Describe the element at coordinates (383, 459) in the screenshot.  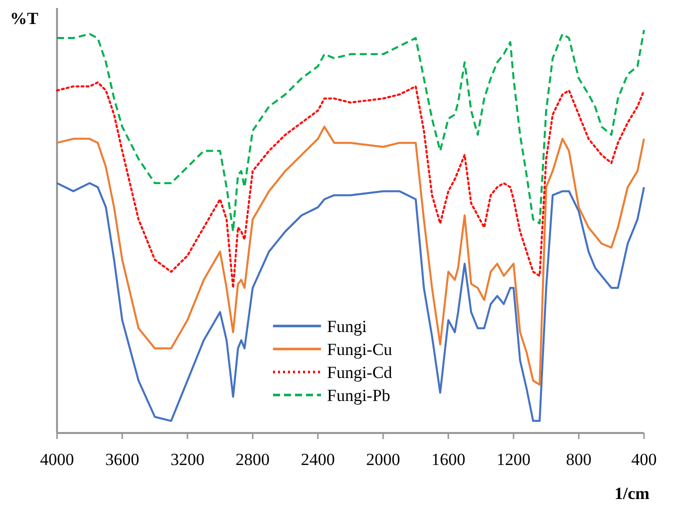
I see `x-tick-label: 2000` at that location.